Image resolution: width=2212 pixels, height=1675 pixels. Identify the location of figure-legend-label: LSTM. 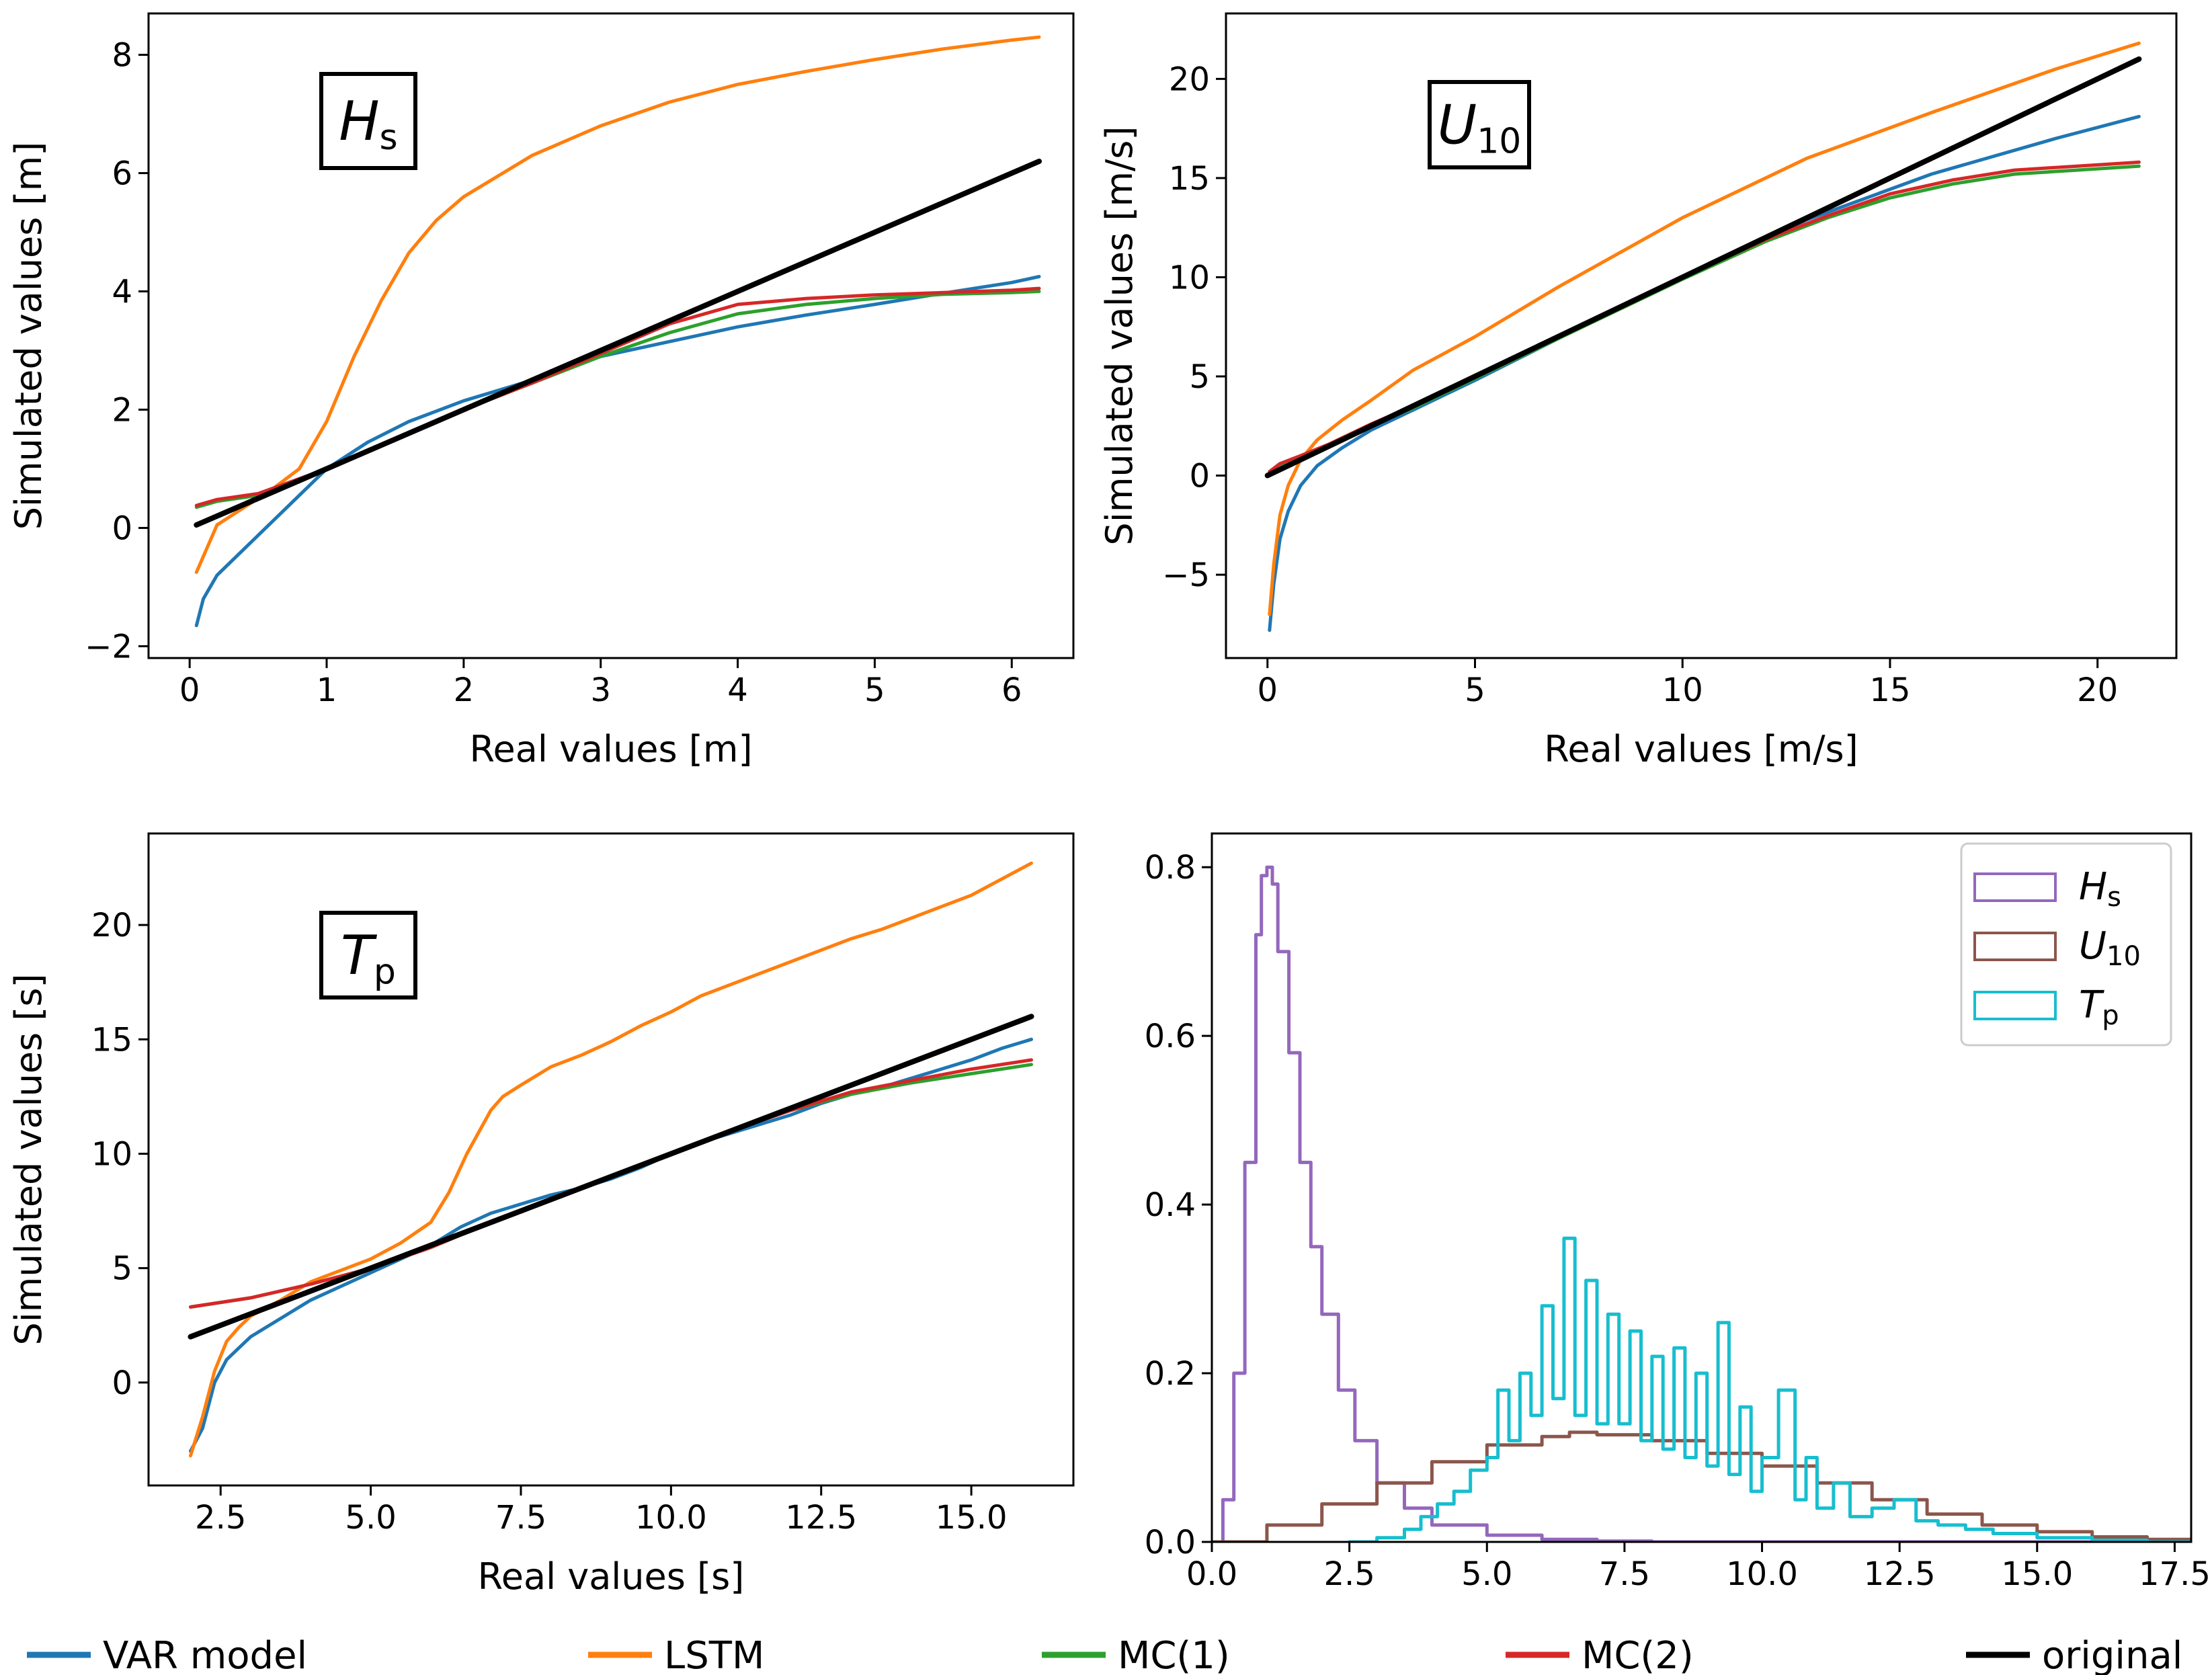
(714, 1654).